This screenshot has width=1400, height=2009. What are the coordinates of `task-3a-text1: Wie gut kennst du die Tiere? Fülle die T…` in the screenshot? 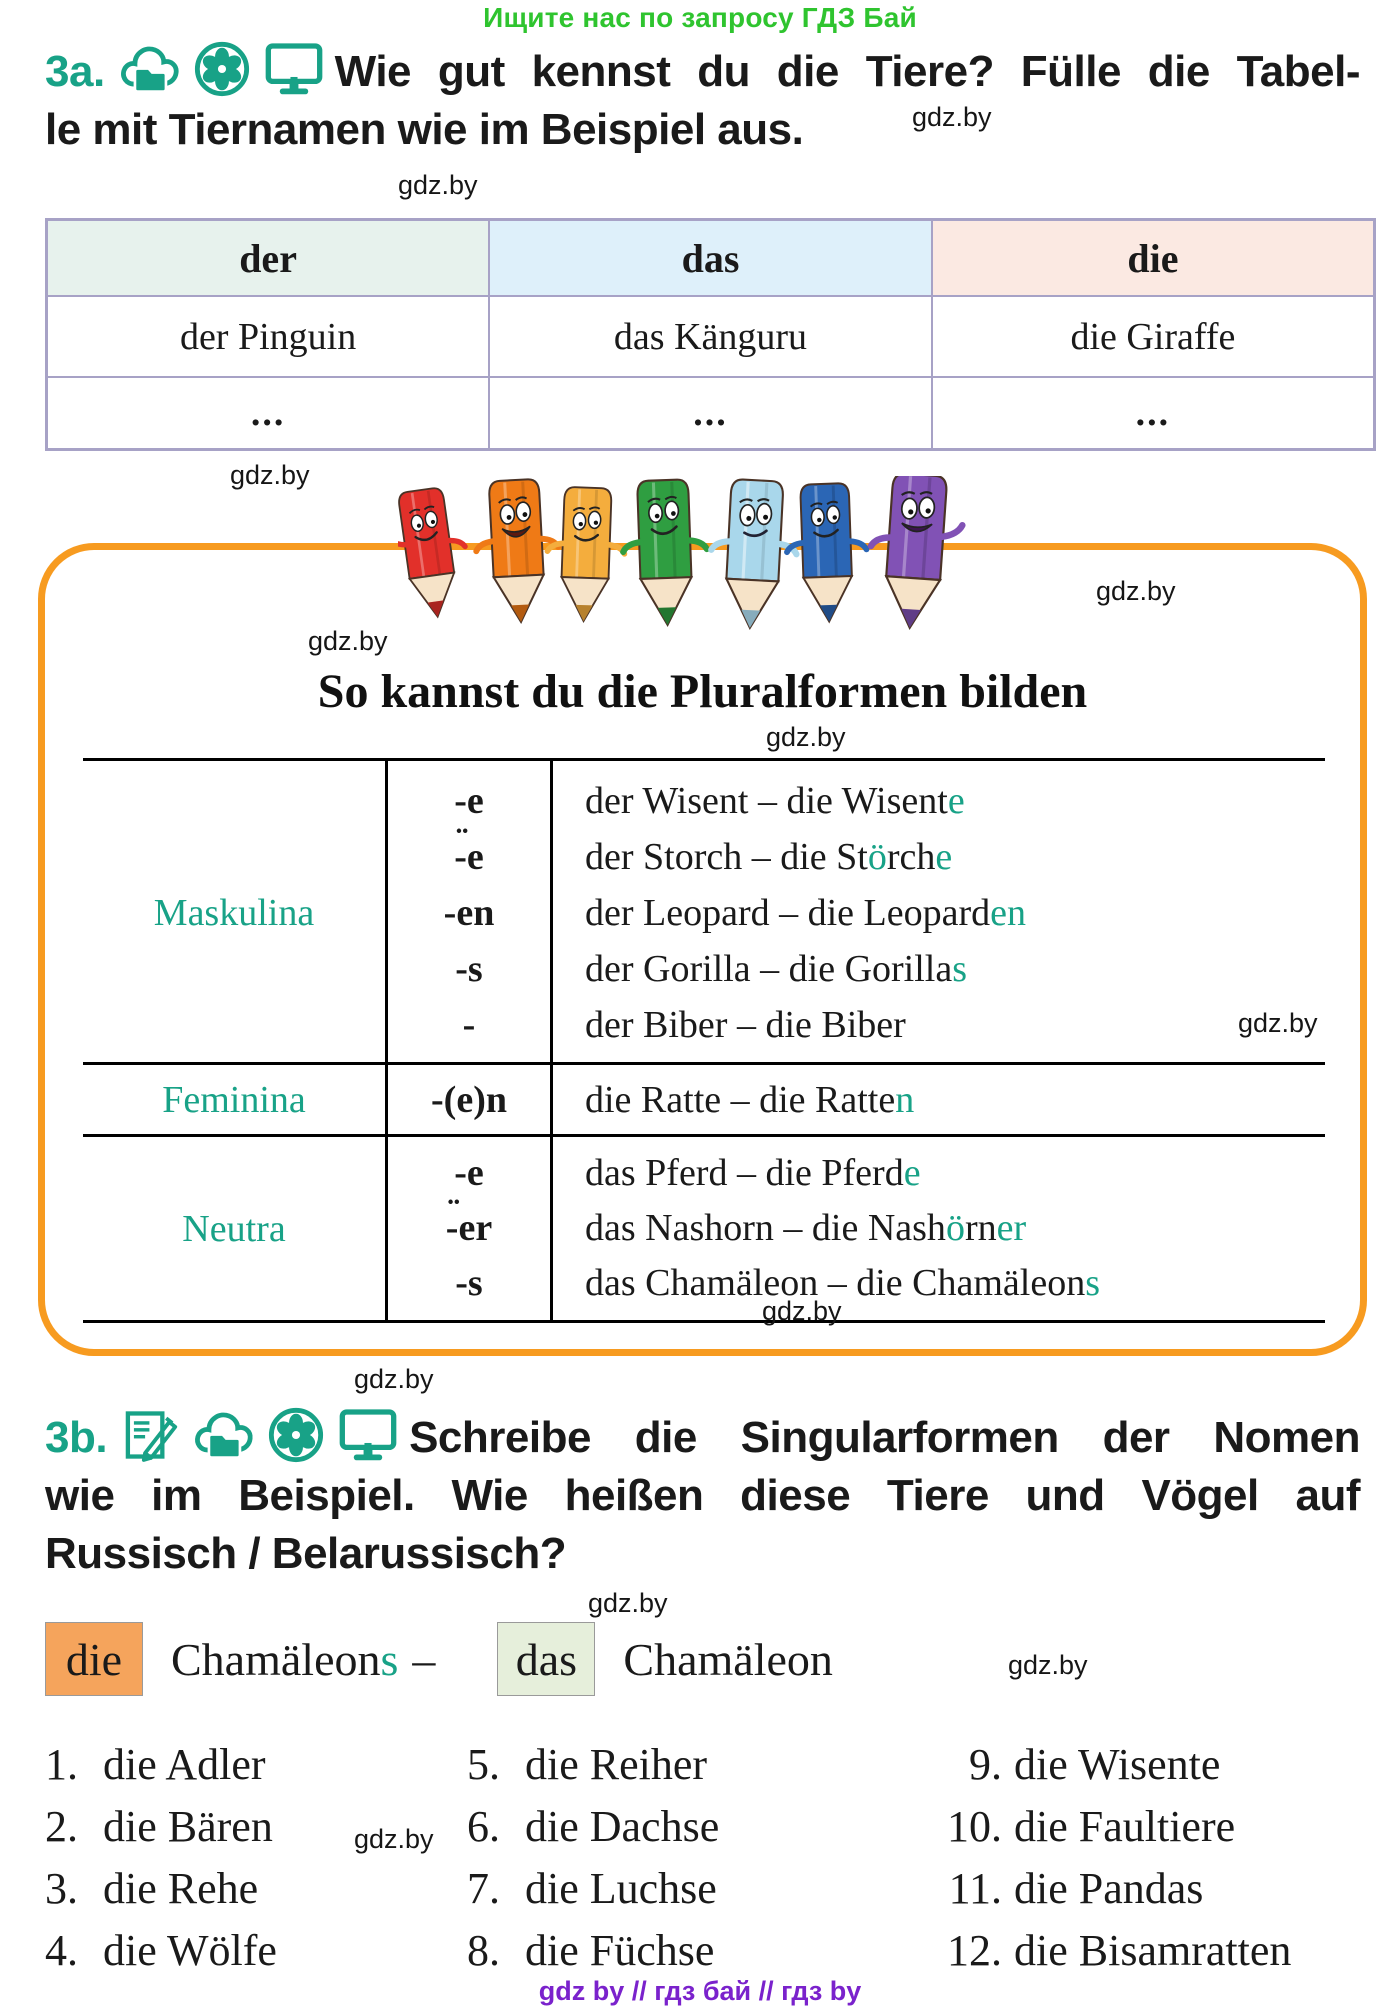 It's located at (847, 71).